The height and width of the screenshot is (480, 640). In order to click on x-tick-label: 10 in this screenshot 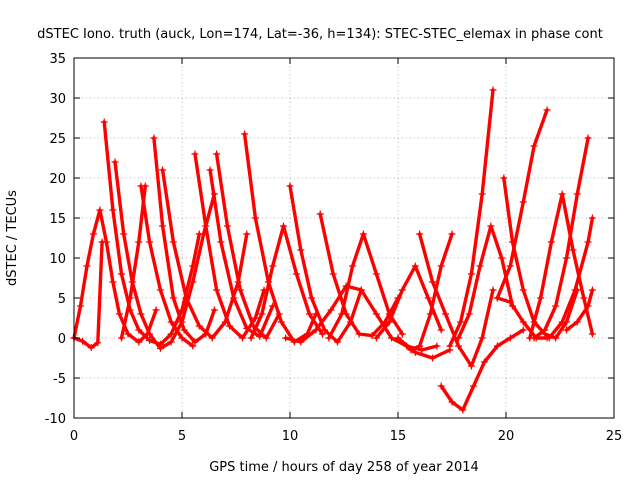, I will do `click(290, 436)`.